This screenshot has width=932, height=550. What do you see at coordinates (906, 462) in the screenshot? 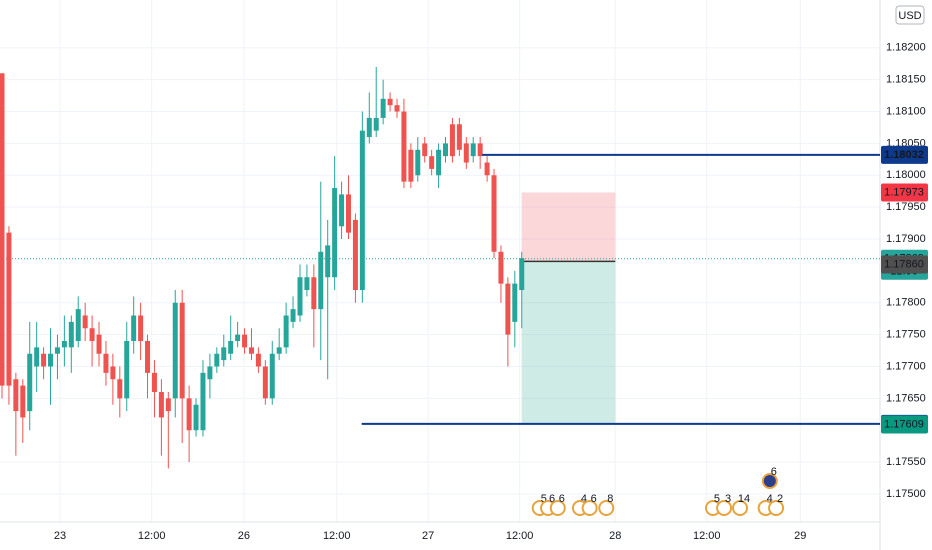
I see `y-tick-label: 1.17550` at bounding box center [906, 462].